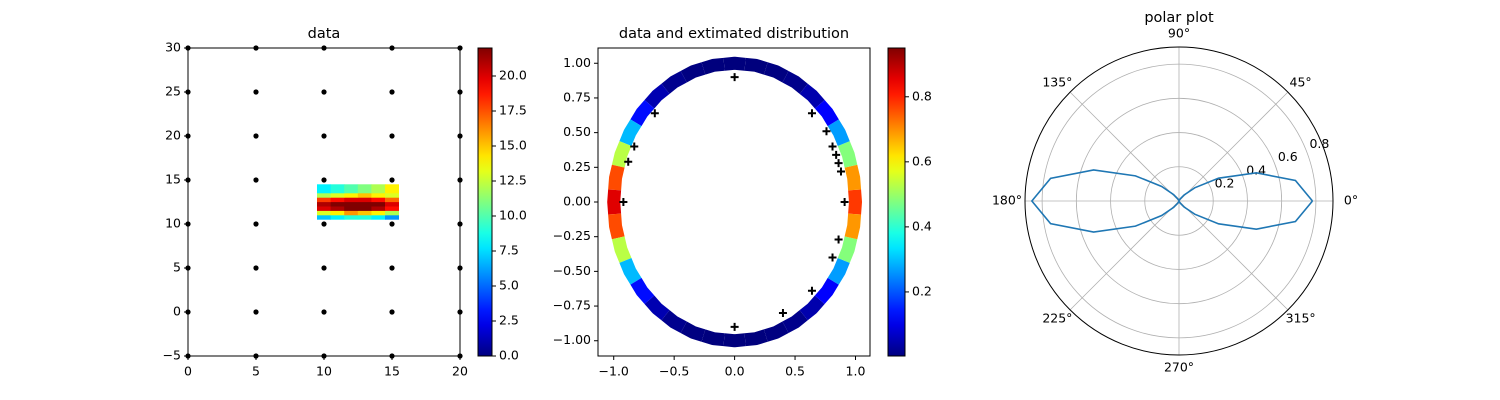  What do you see at coordinates (572, 339) in the screenshot?
I see `y-tick-label: −1.00` at bounding box center [572, 339].